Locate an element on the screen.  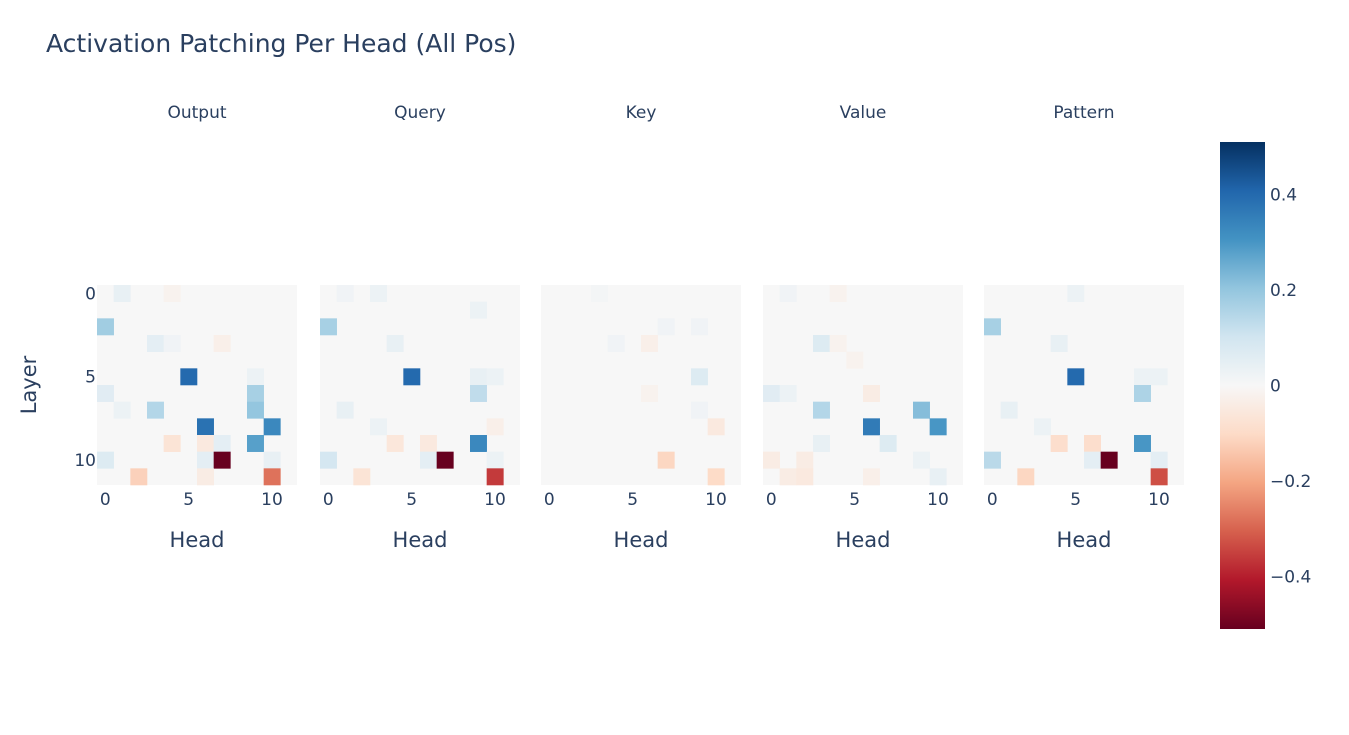
subplot-title: Value is located at coordinates (863, 113).